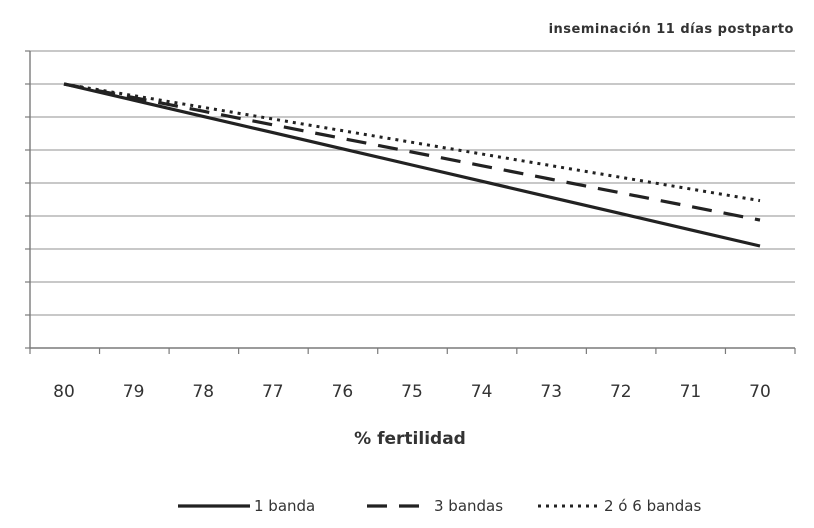 The width and height of the screenshot is (814, 528). Describe the element at coordinates (273, 392) in the screenshot. I see `x-tick-label: 77` at that location.